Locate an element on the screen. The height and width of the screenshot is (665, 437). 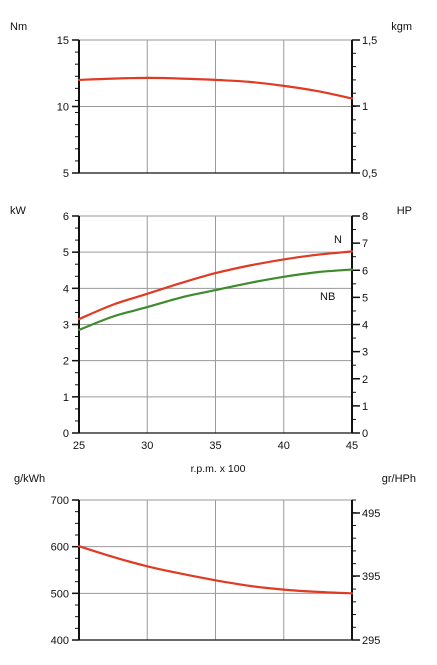
torque-axes is located at coordinates (216, 106).